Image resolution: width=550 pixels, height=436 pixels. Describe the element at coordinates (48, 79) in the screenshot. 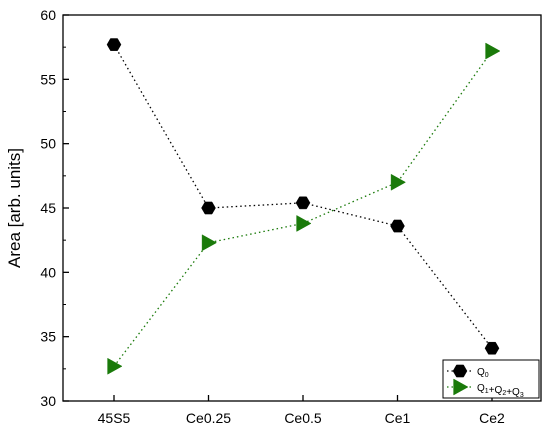

I see `y-tick-label: 55` at that location.